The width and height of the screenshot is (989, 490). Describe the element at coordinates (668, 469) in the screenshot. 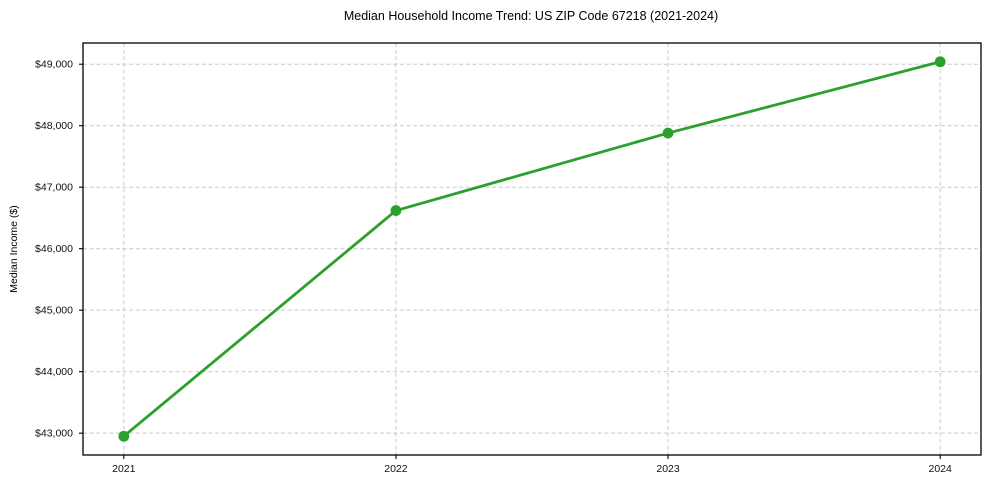

I see `x-tick-label: 2023` at that location.